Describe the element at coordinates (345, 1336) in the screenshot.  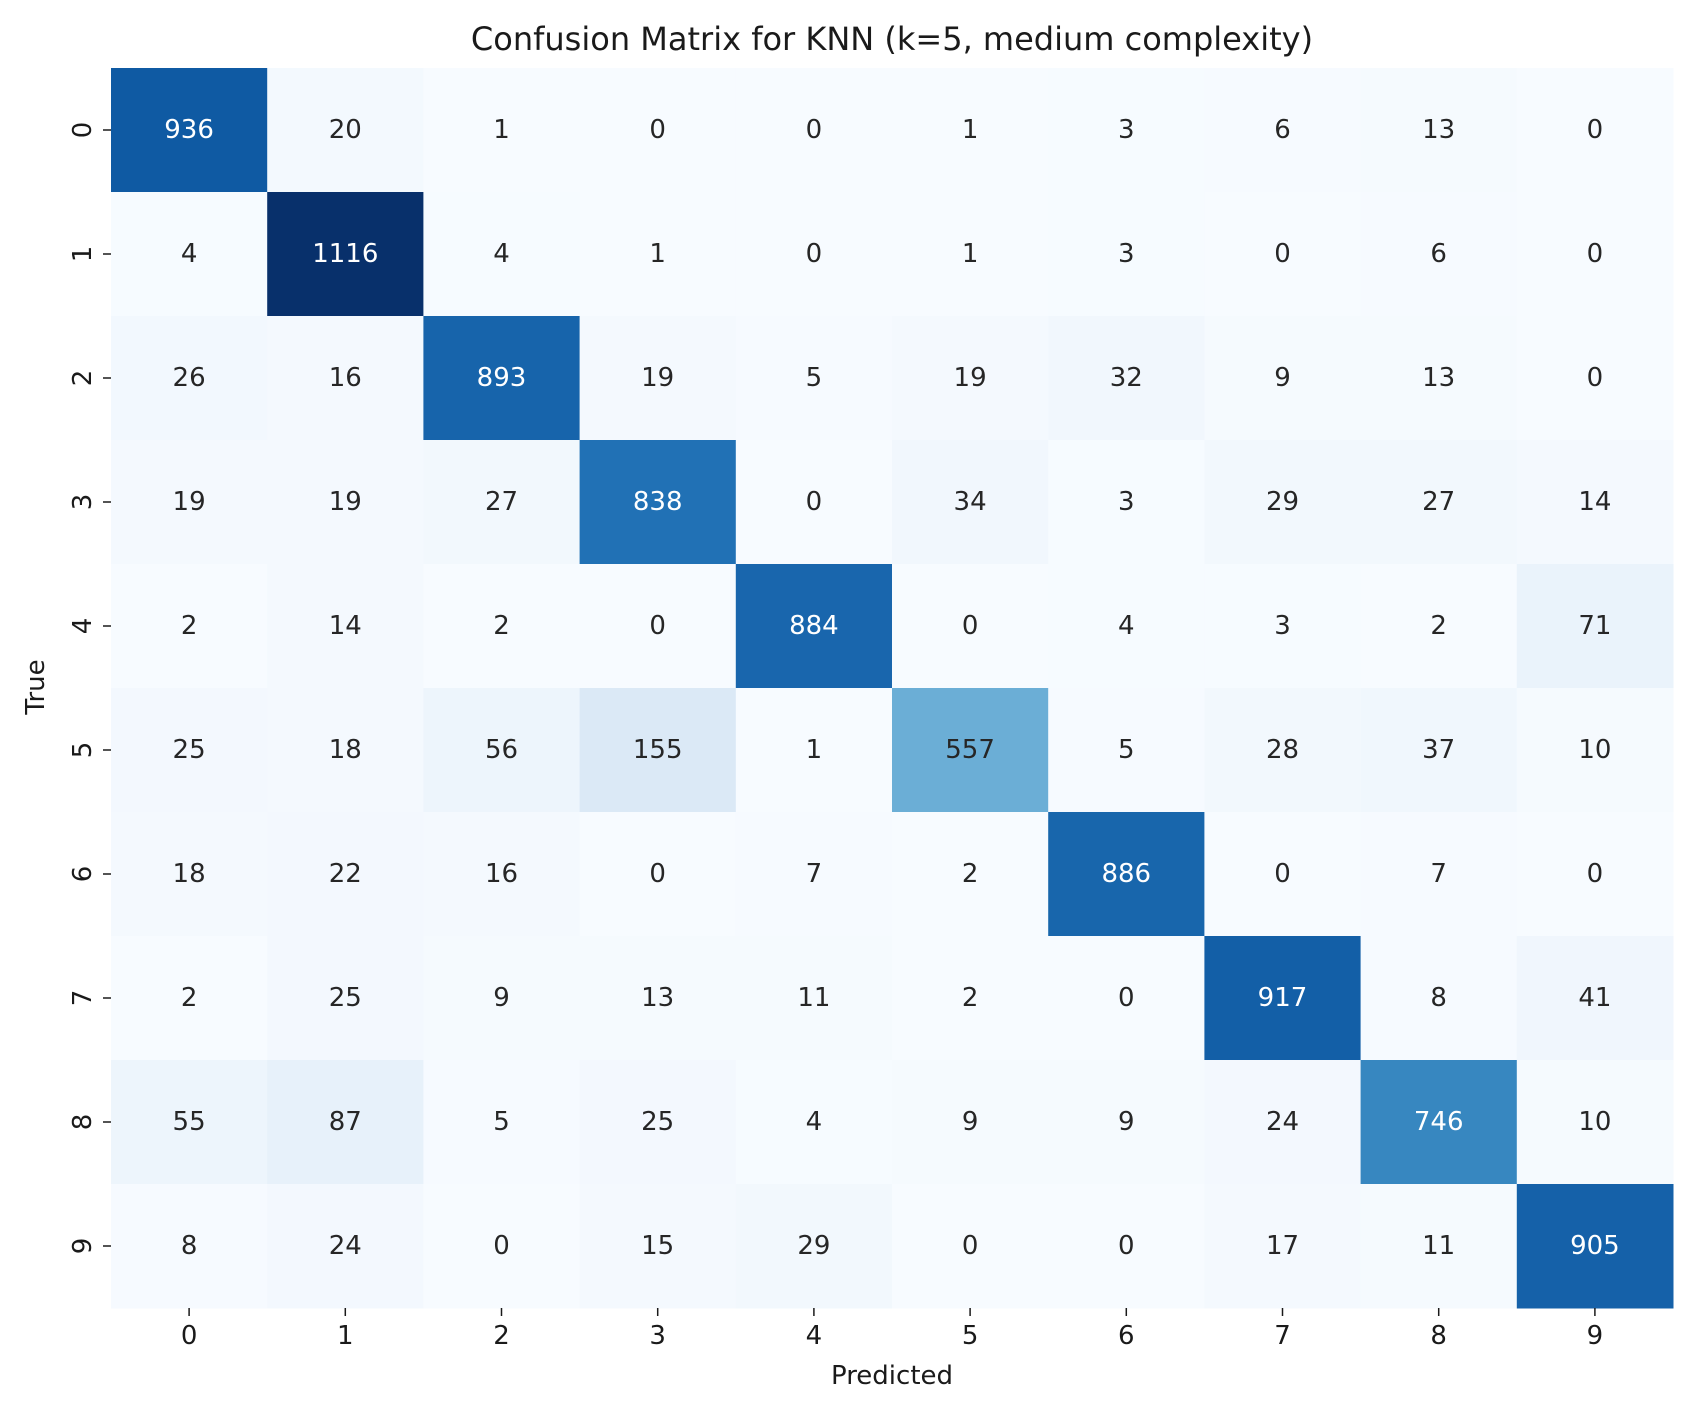
I see `x-tick-label: 1` at that location.